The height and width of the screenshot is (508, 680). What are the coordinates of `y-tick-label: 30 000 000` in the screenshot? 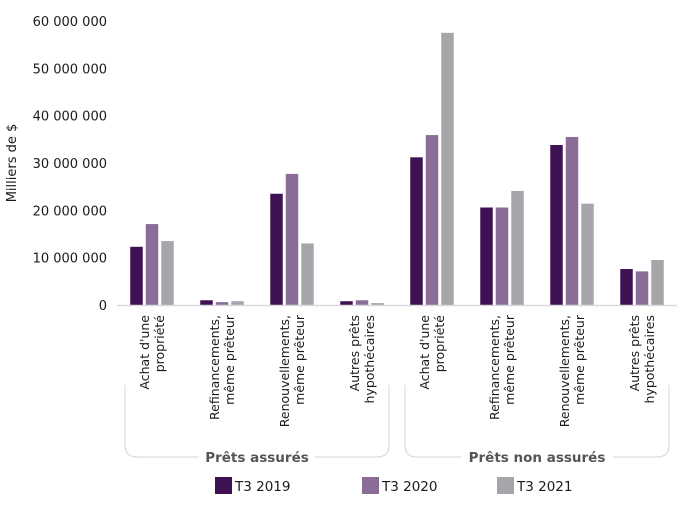 It's located at (70, 164).